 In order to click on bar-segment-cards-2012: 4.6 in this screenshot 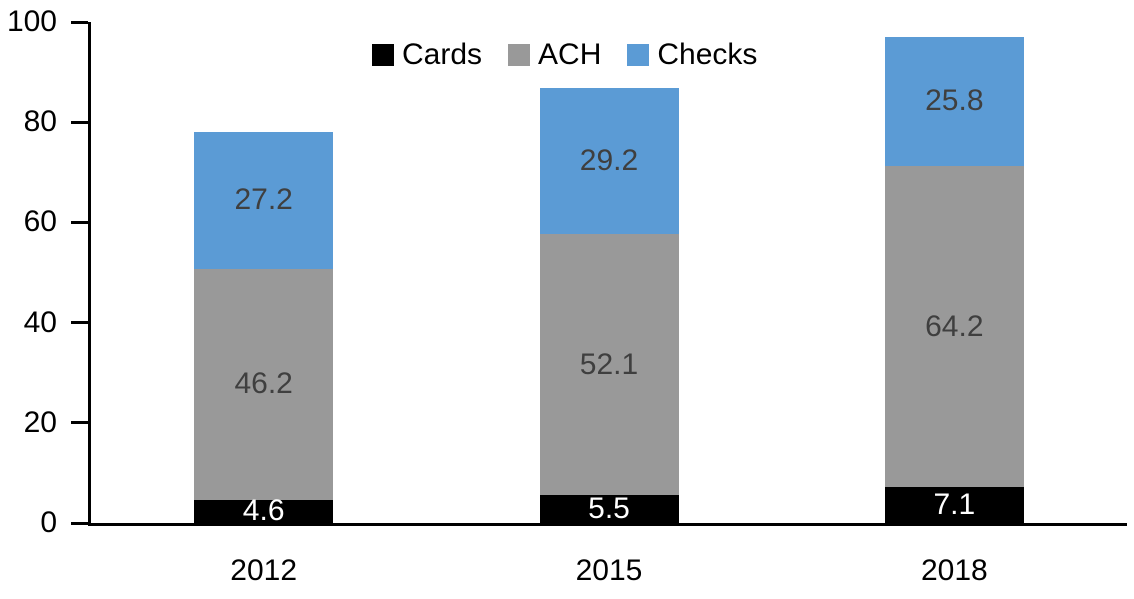, I will do `click(264, 511)`.